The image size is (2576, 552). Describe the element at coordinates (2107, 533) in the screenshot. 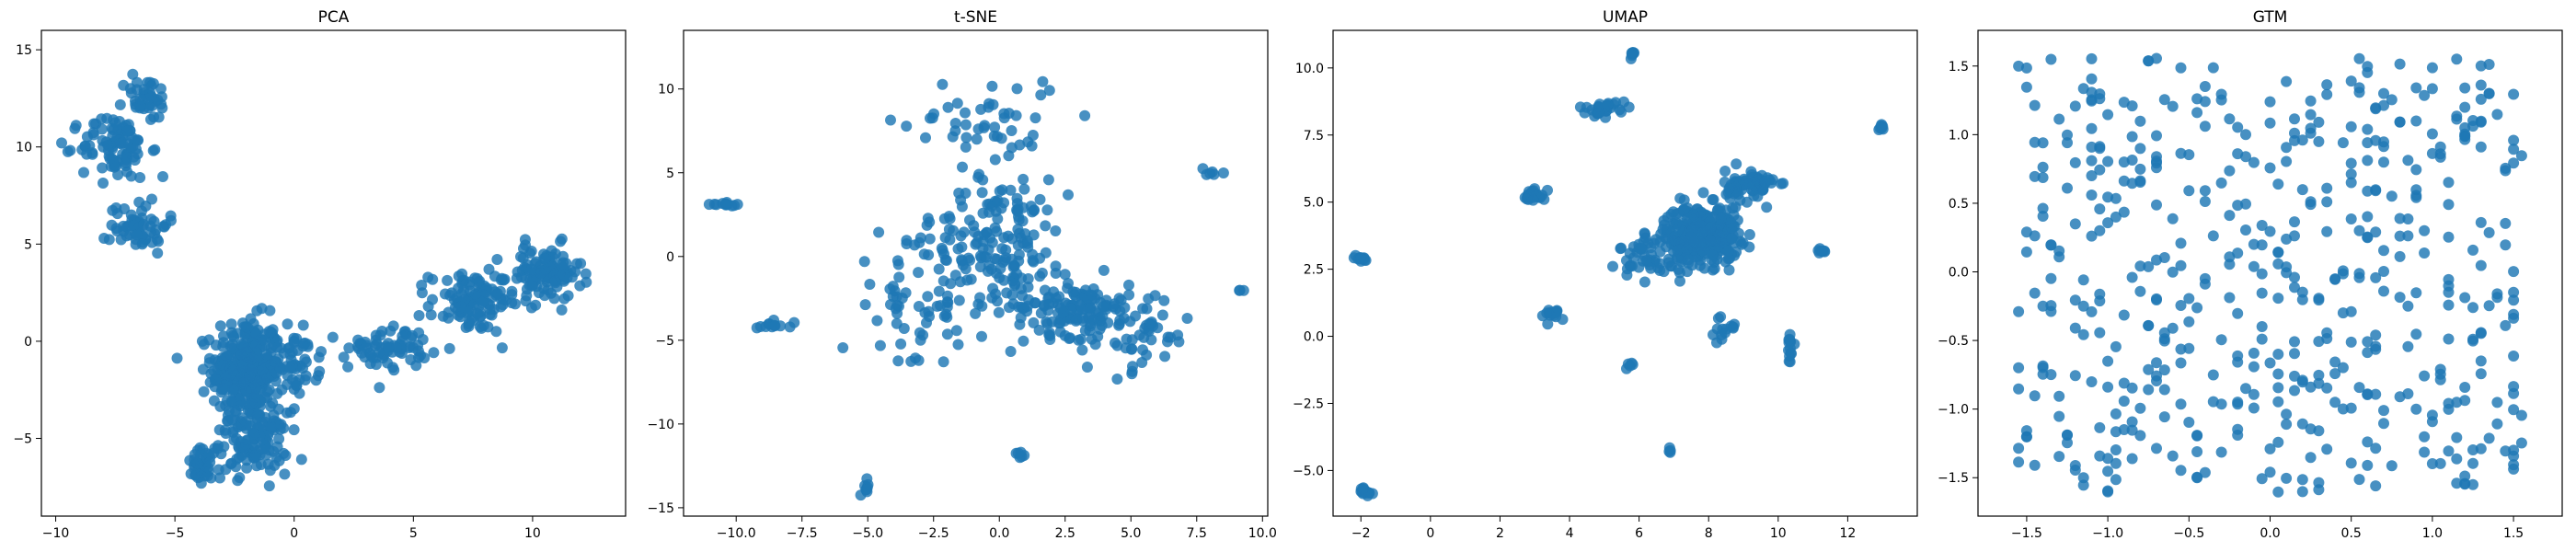

I see `x-tick-label: −1.0` at that location.